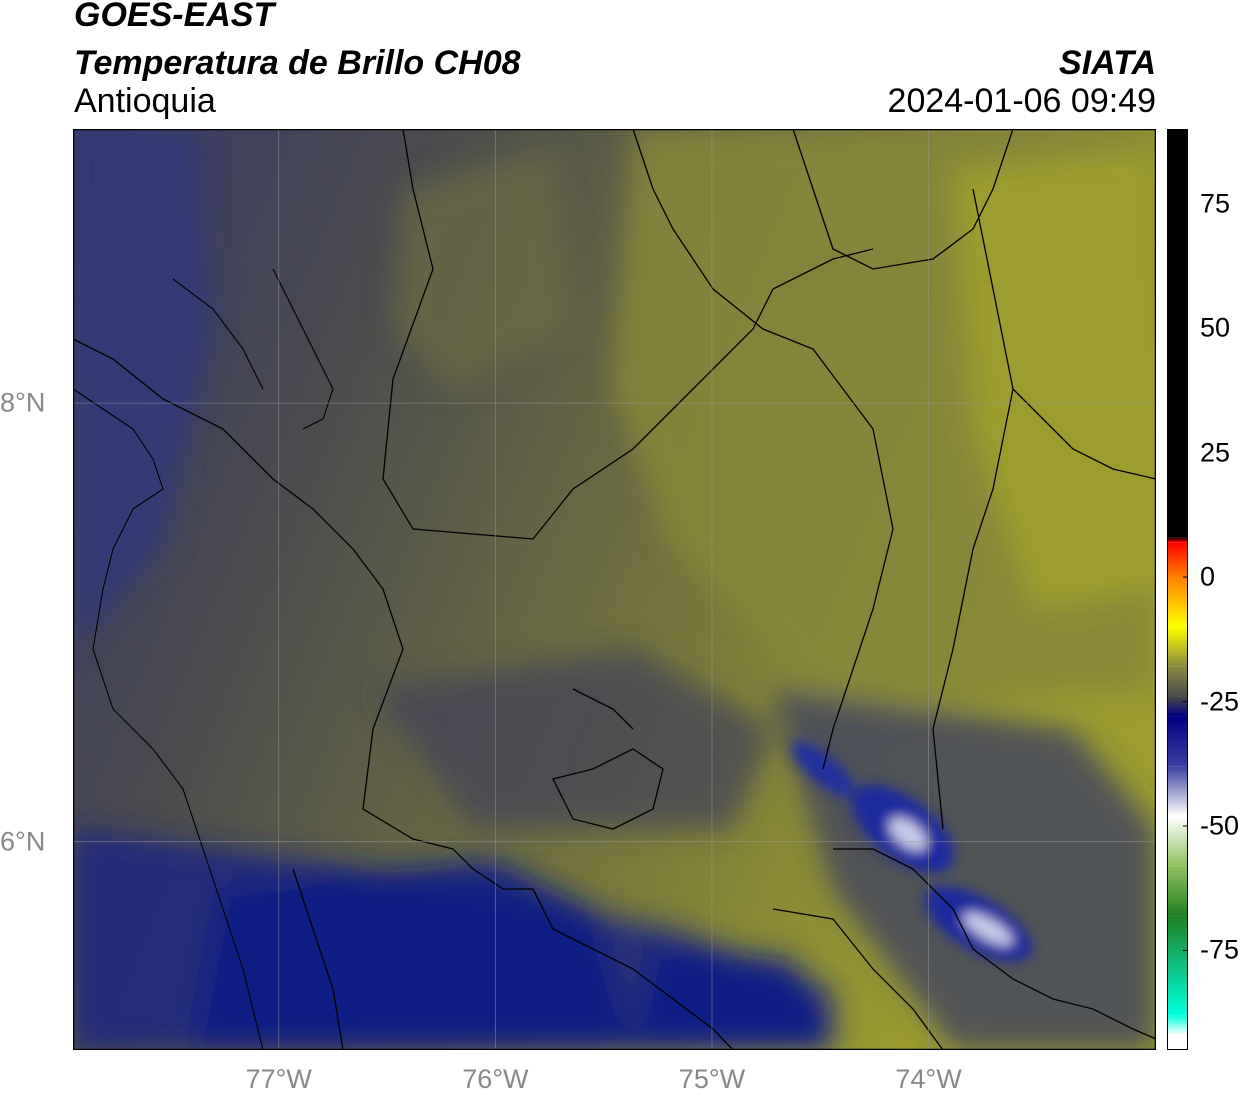 This screenshot has width=1252, height=1099. I want to click on lon-tick-label: 77°W, so click(278, 1079).